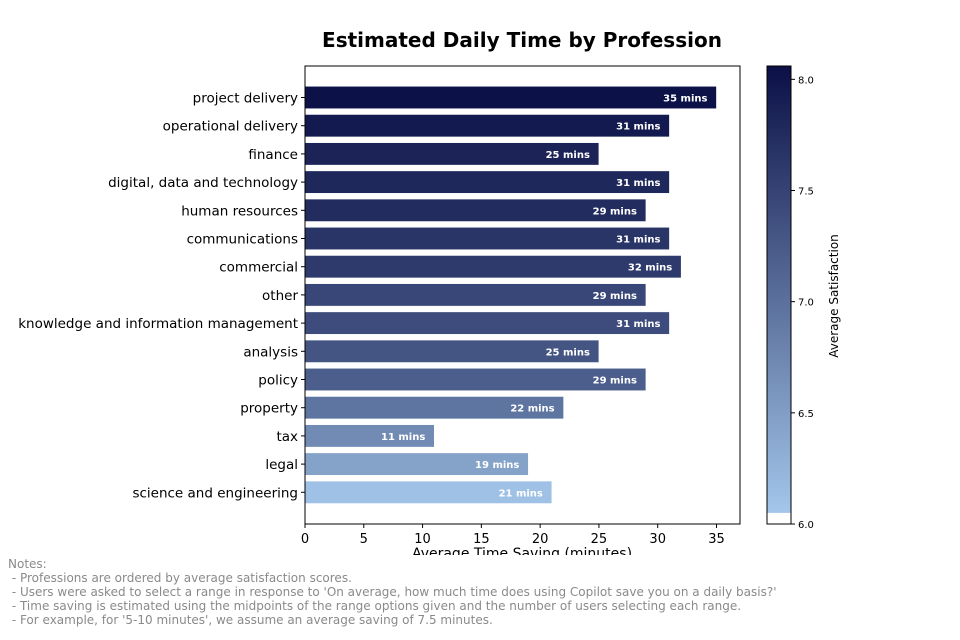 The width and height of the screenshot is (960, 640). I want to click on x-tick-label: 35, so click(716, 539).